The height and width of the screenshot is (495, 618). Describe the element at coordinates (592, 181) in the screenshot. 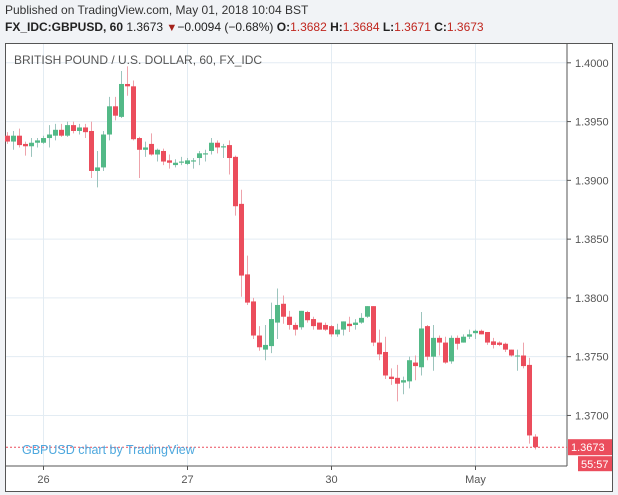

I see `y-tick-label: 1.3900` at that location.